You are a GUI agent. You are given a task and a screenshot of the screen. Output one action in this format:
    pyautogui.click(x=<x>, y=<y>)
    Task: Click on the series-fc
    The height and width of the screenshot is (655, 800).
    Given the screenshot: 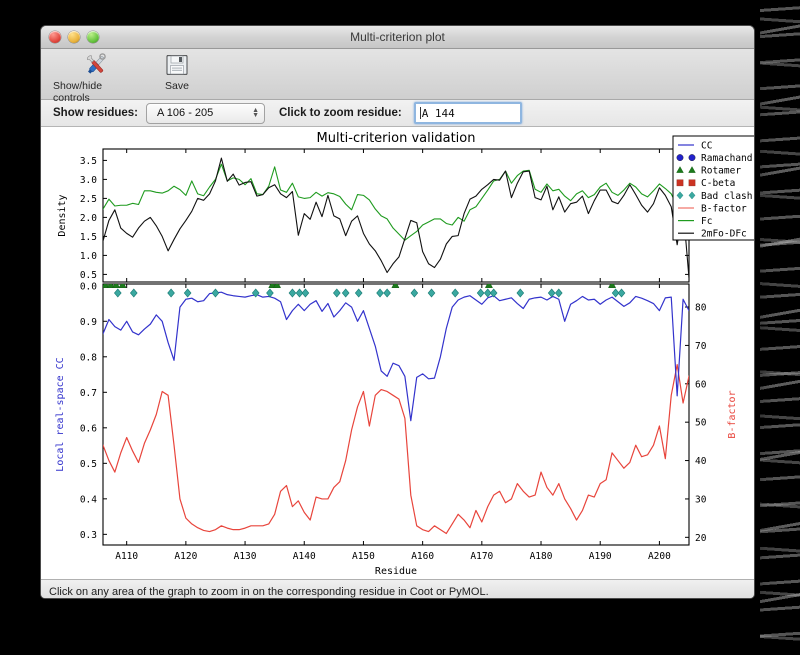 What is the action you would take?
    pyautogui.click(x=396, y=202)
    